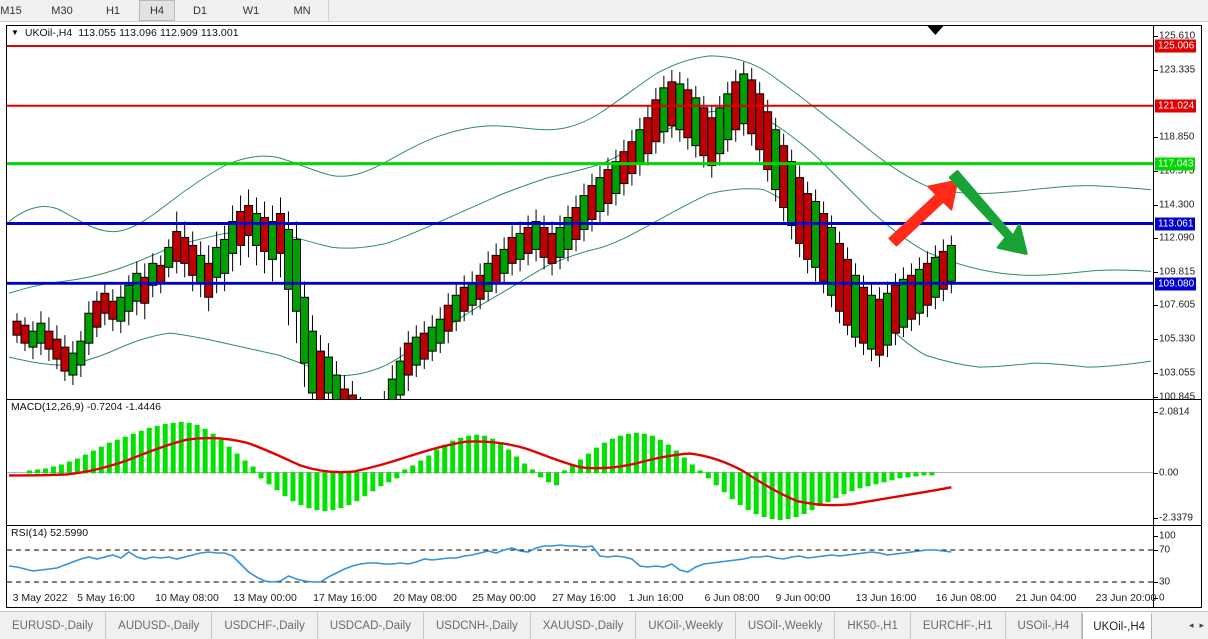  What do you see at coordinates (1044, 625) in the screenshot?
I see `chart-tab-usoil-h4: USOil-,H4` at bounding box center [1044, 625].